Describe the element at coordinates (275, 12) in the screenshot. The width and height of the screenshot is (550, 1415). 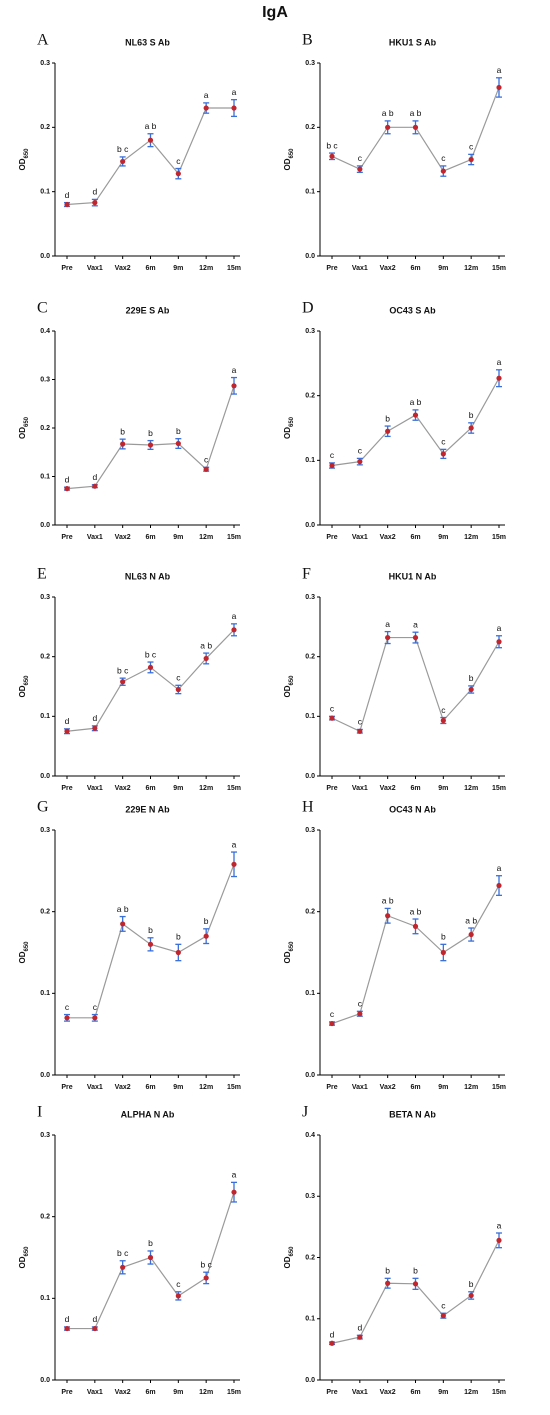
I see `figure-title: IgA` at that location.